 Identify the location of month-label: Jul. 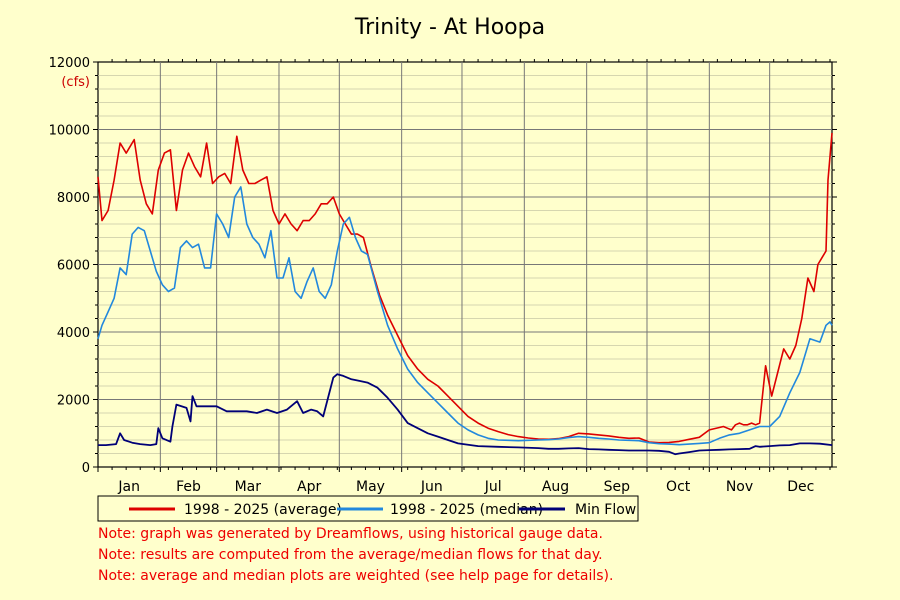
(493, 487).